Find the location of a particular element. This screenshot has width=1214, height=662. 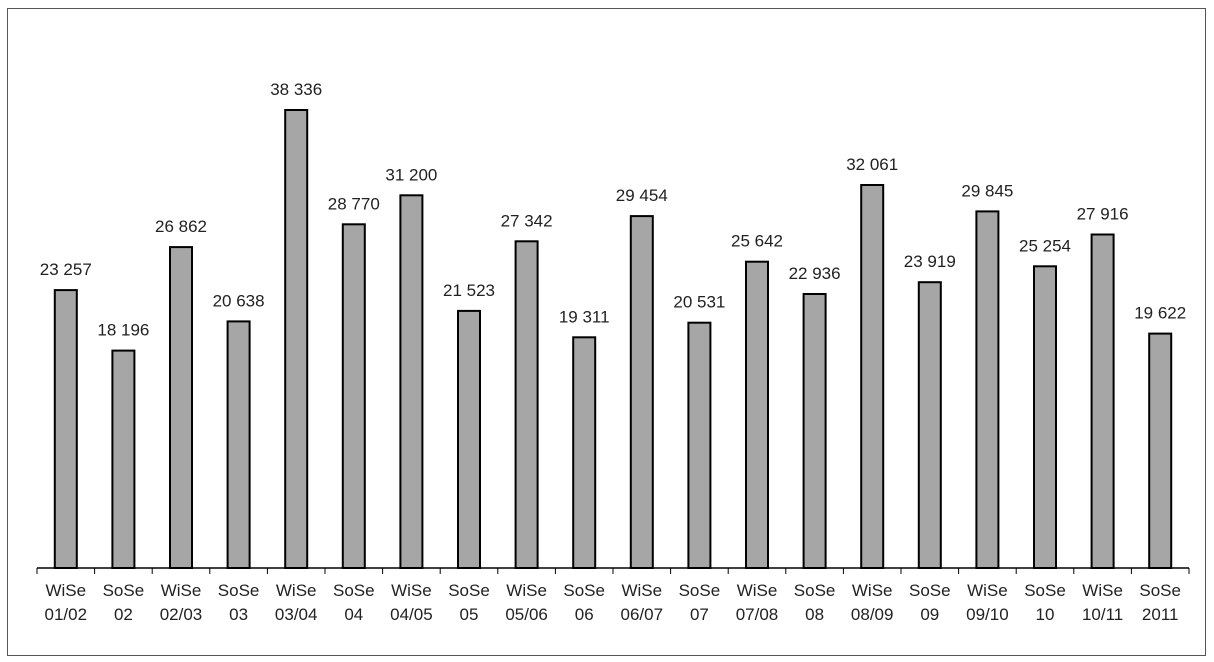

bar-value-label: 20 638 is located at coordinates (239, 300).